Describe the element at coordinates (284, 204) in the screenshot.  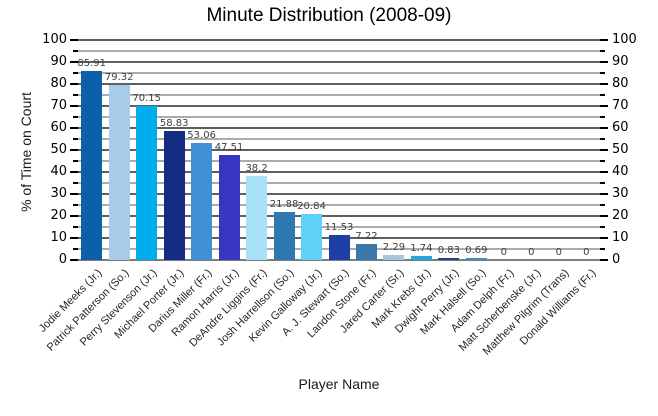
I see `bar-value-label: 21.88` at that location.